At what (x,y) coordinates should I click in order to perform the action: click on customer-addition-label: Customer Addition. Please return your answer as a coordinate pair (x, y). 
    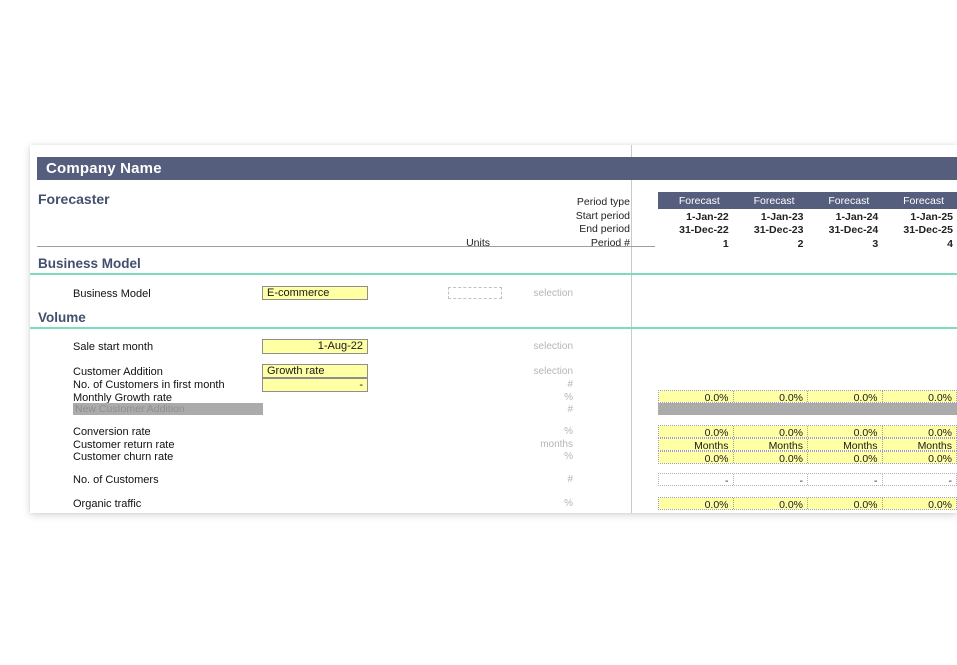
    Looking at the image, I should click on (118, 371).